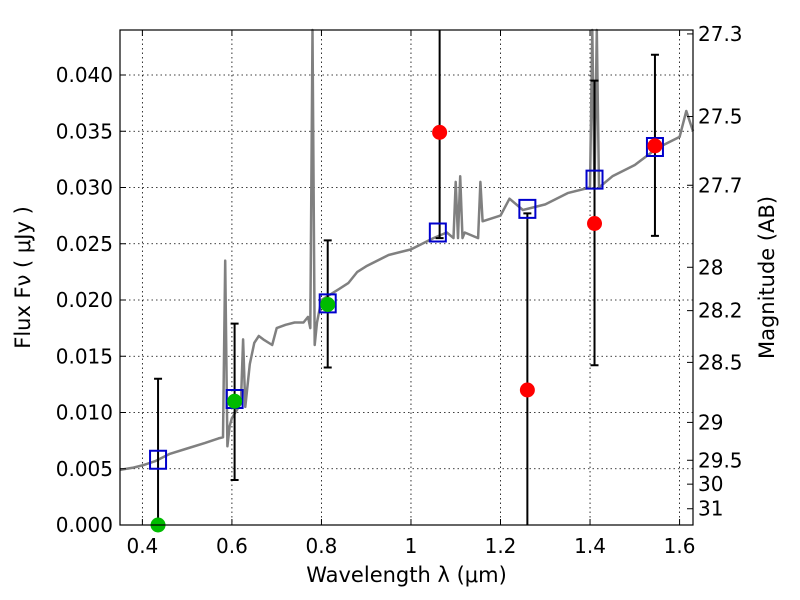 The height and width of the screenshot is (600, 800). I want to click on mag-tick-label: 28, so click(710, 267).